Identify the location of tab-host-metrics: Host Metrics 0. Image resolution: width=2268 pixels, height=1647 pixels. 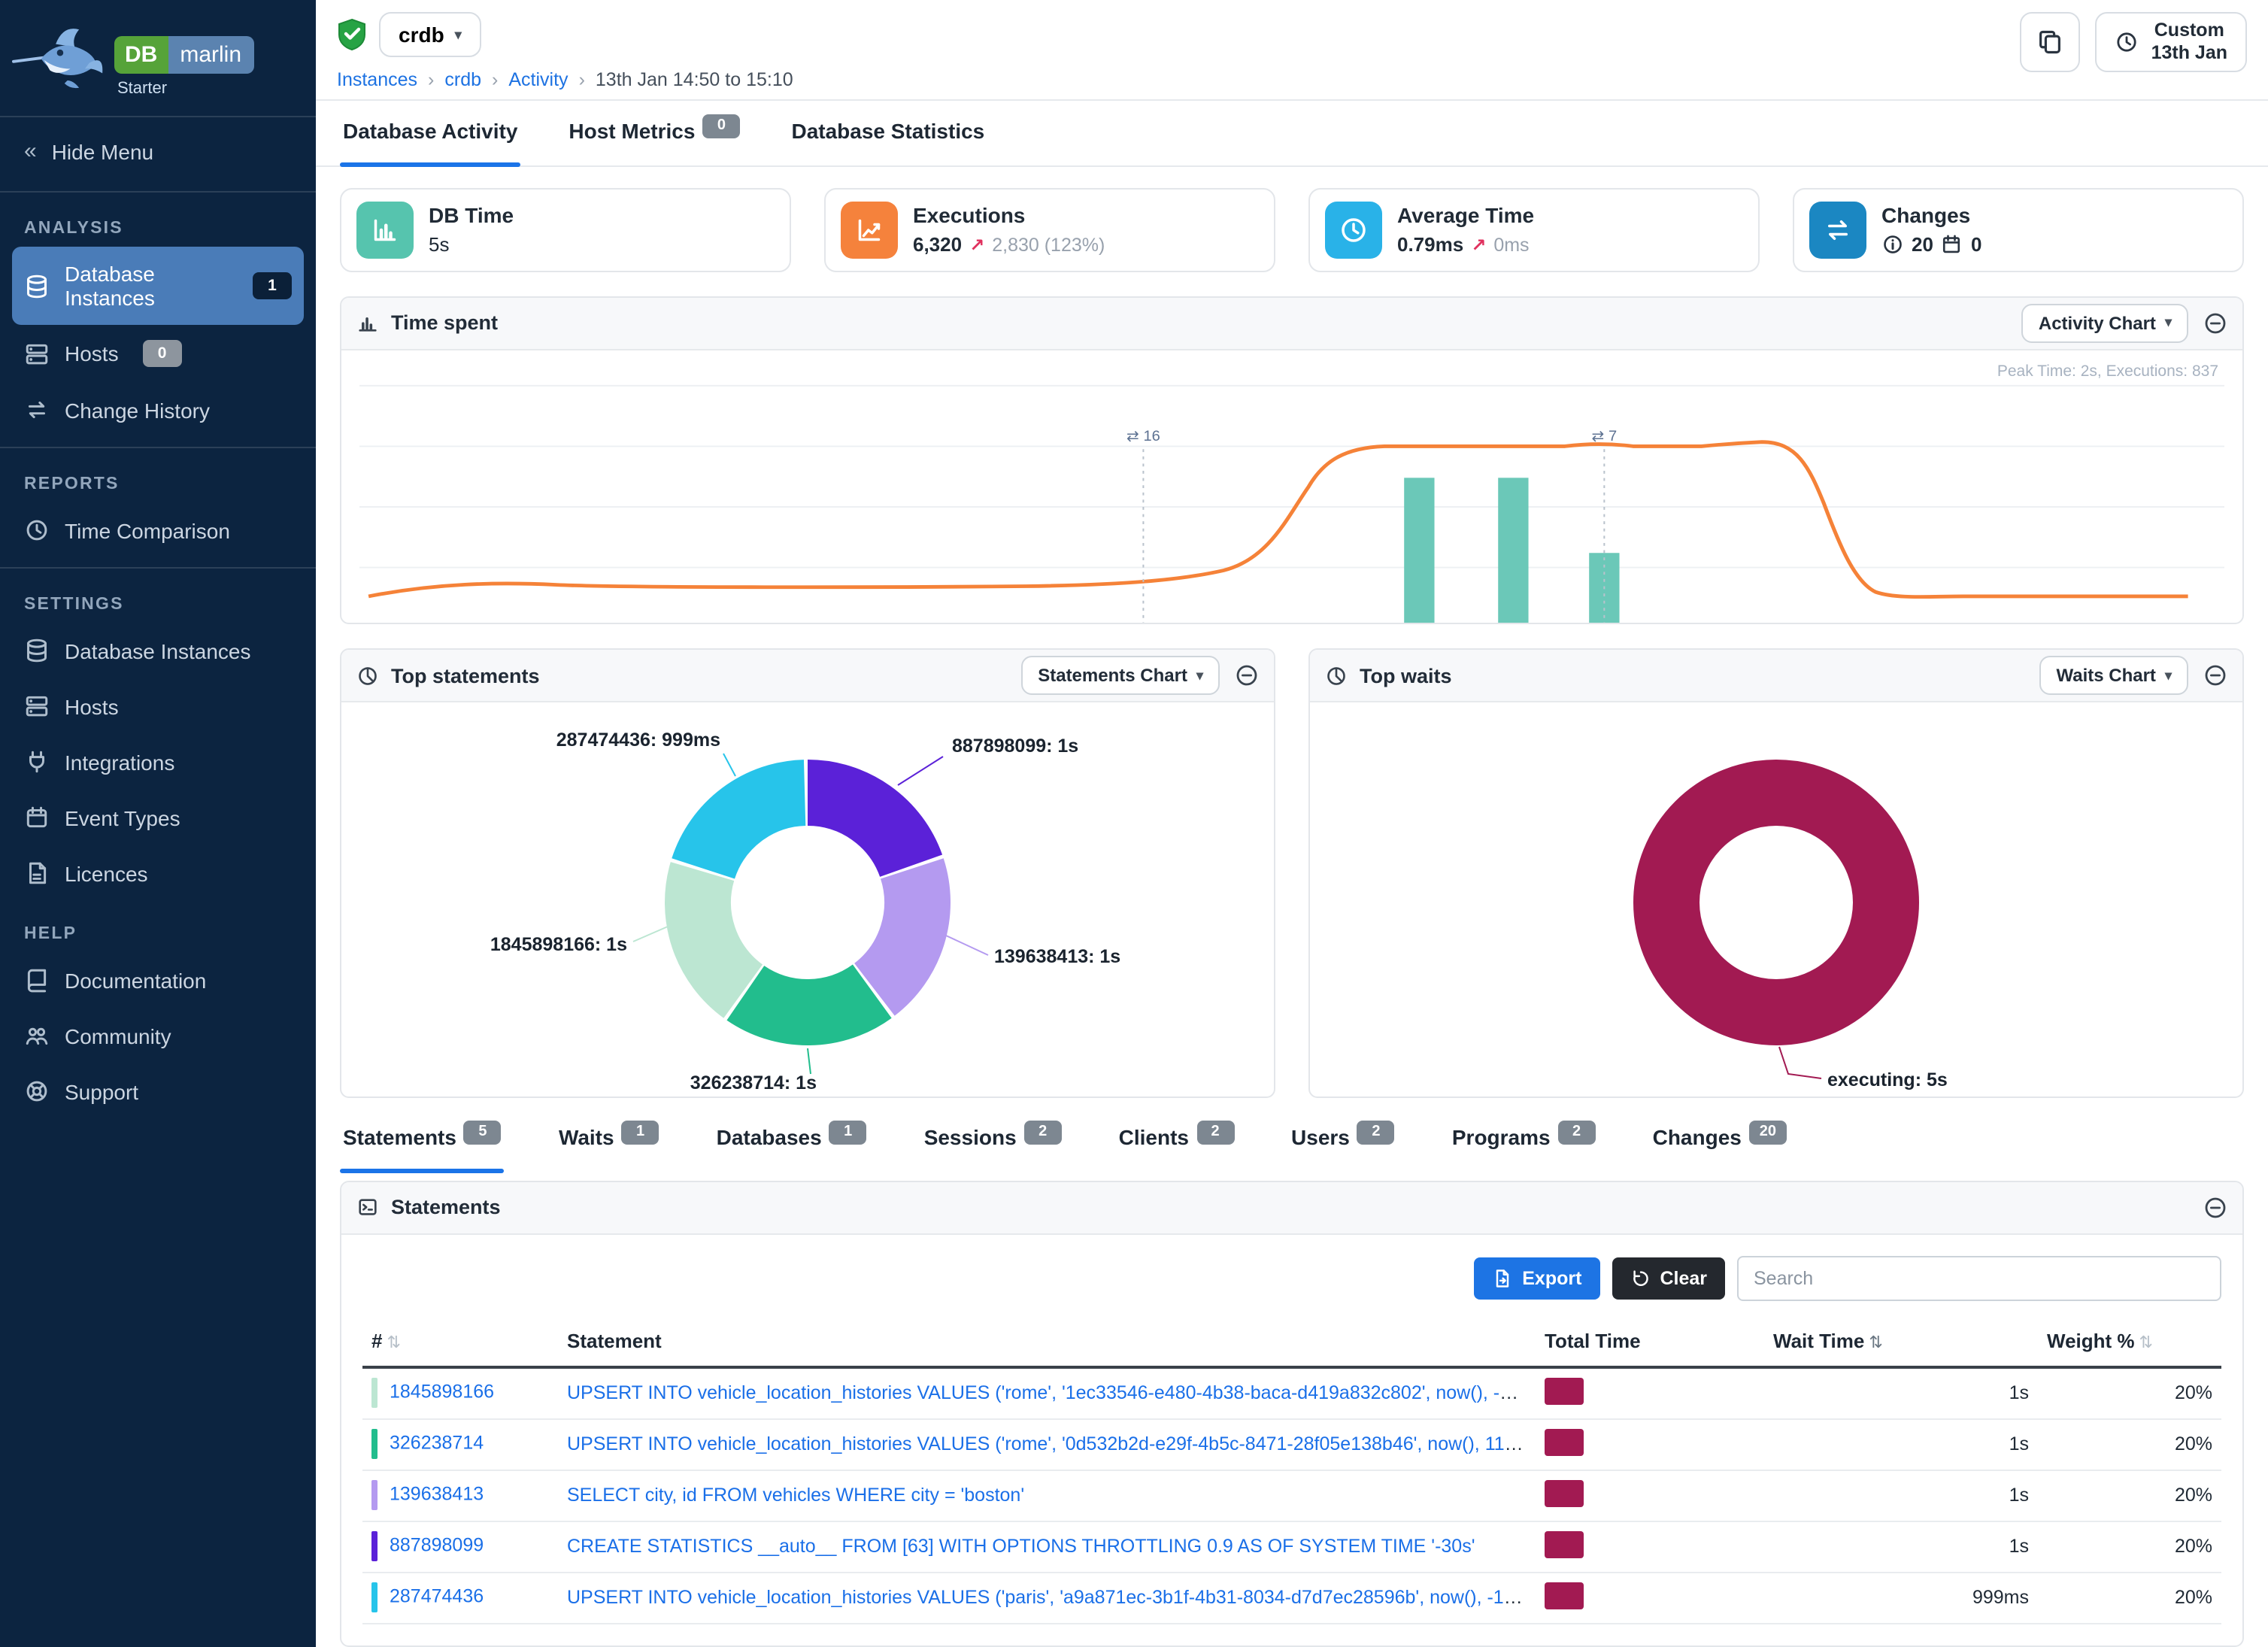
(654, 133).